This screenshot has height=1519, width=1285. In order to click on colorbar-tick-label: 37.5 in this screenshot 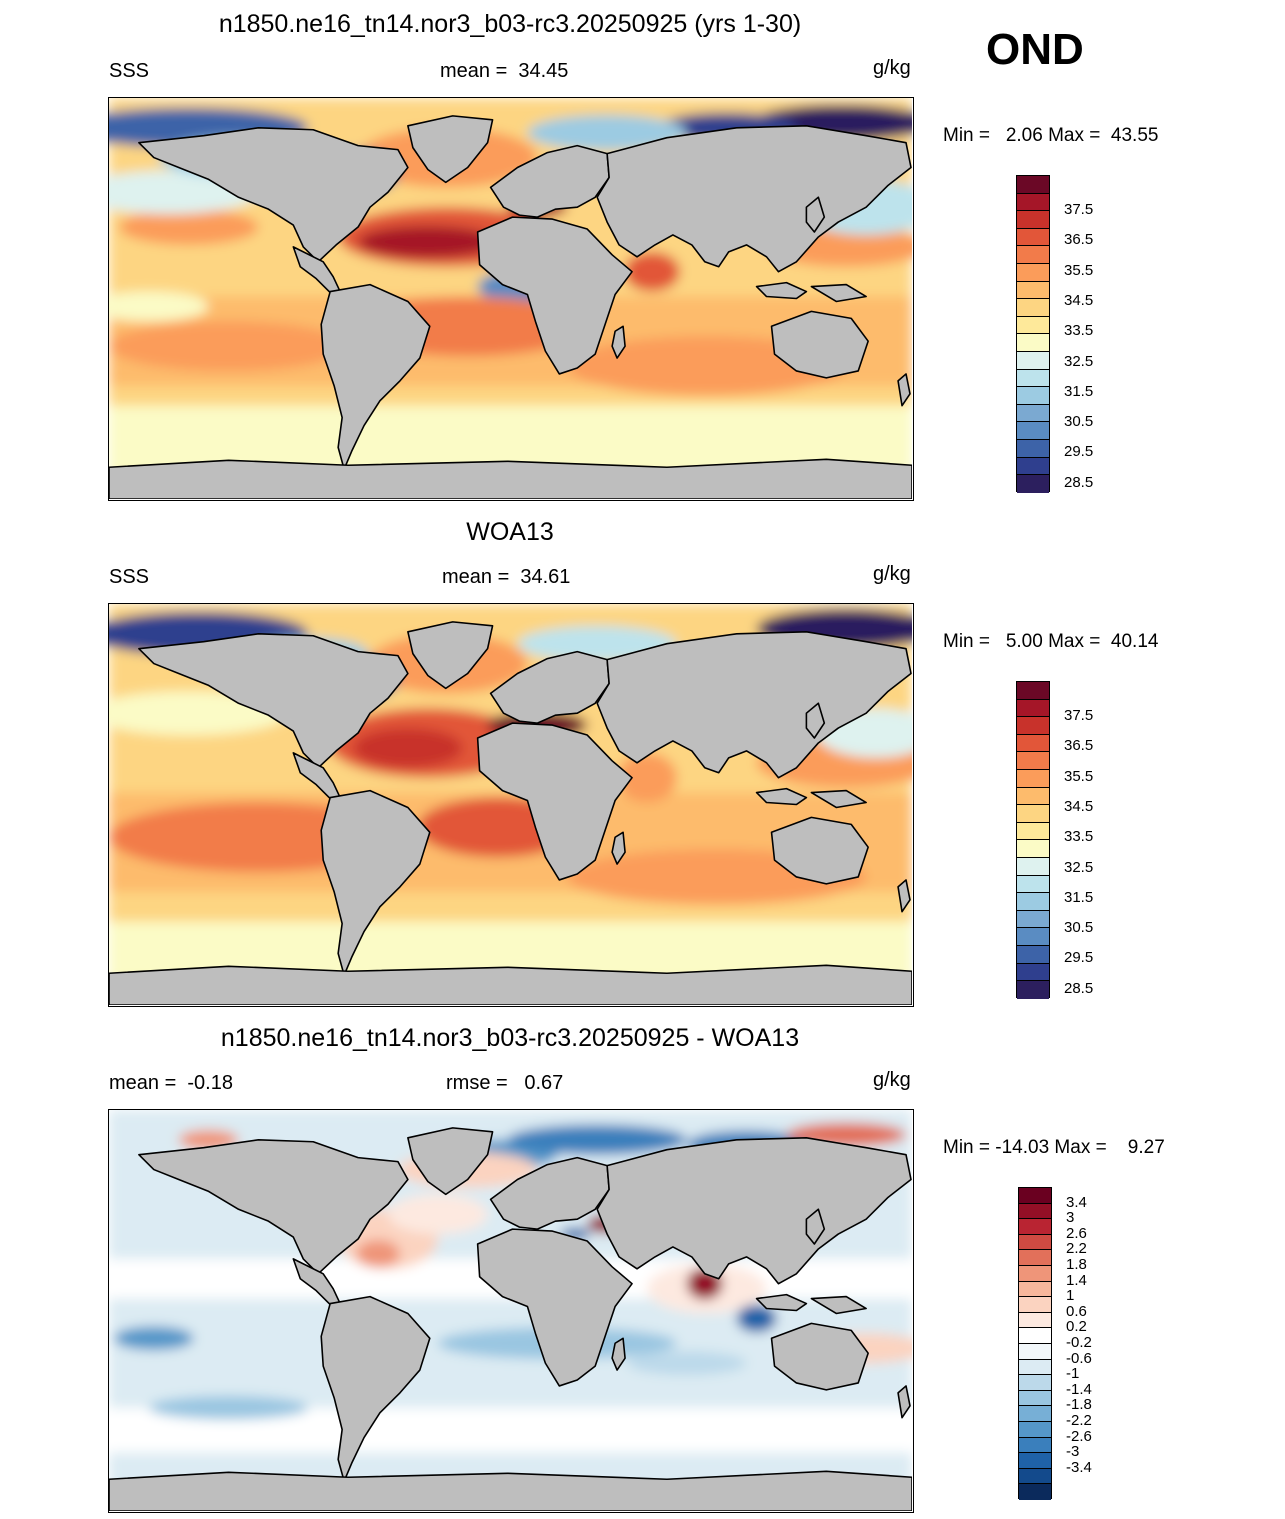, I will do `click(1079, 716)`.